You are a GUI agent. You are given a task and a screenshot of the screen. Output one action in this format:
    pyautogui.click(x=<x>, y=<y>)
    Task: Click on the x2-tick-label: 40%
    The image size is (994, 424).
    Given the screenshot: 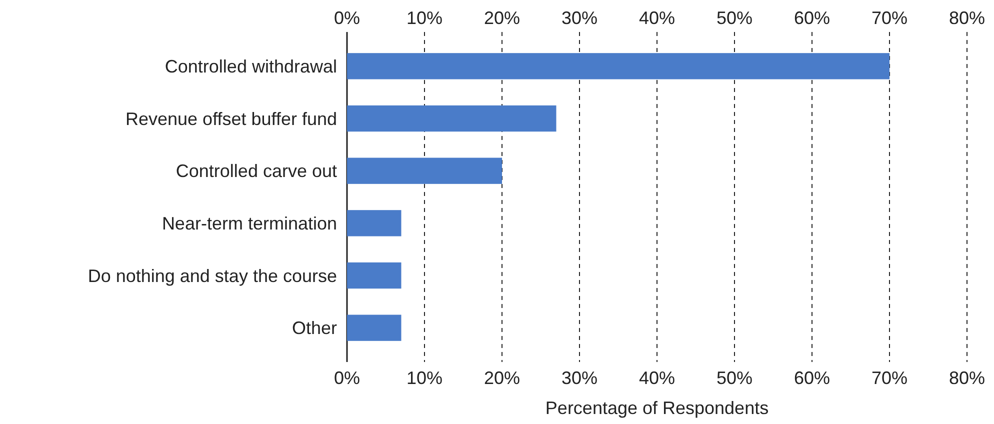 What is the action you would take?
    pyautogui.click(x=657, y=378)
    